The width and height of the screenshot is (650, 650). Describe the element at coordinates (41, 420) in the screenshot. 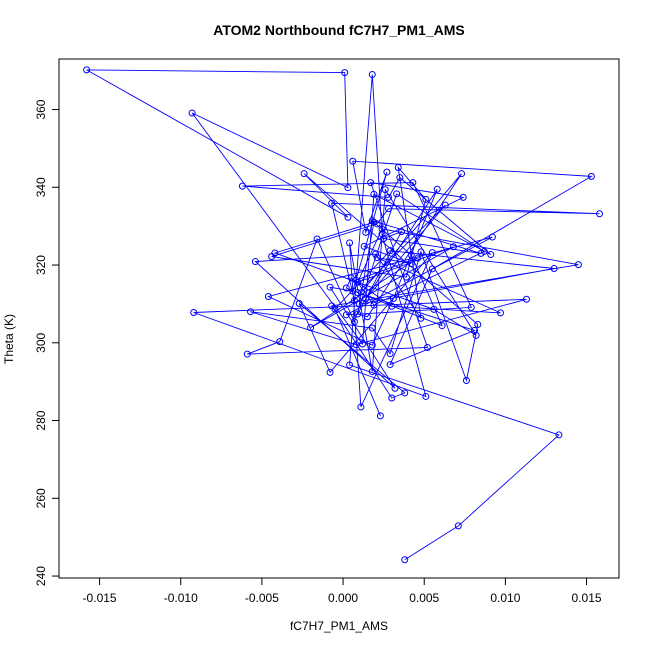

I see `y-tick-label: 280` at that location.